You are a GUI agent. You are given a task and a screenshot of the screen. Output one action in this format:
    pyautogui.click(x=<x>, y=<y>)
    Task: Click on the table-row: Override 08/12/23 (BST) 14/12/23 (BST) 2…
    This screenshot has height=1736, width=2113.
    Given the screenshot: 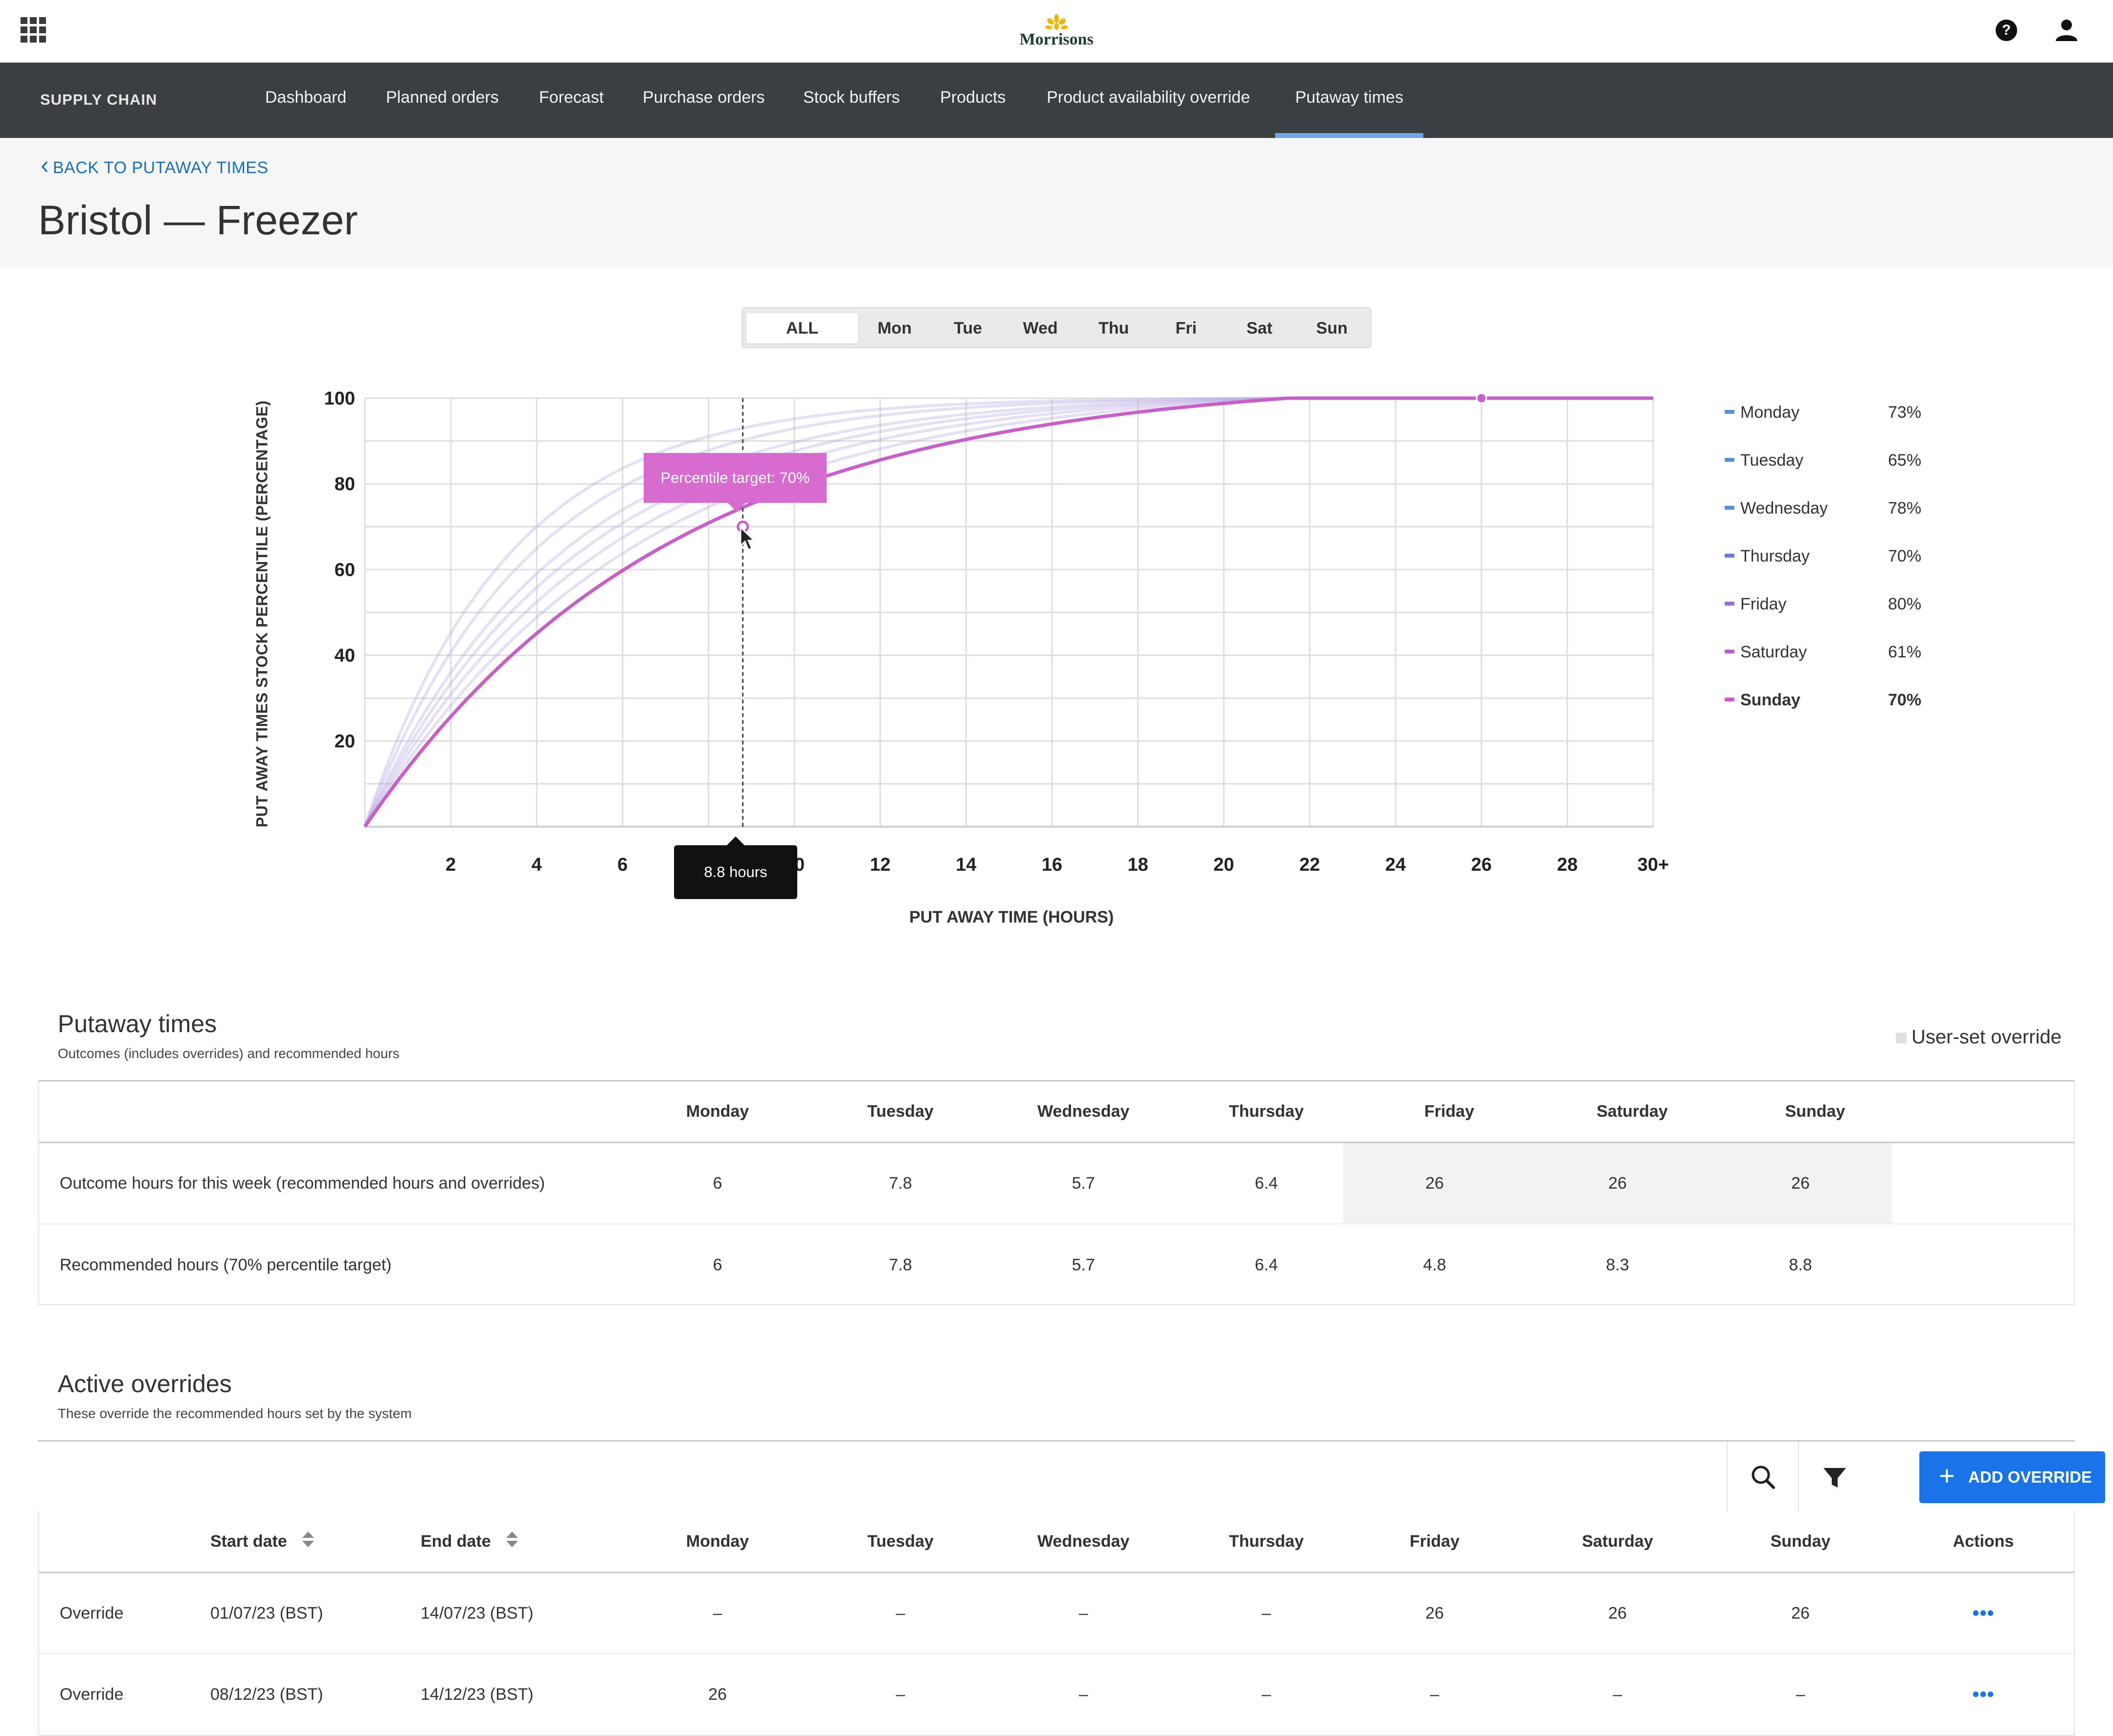 What is the action you would take?
    pyautogui.click(x=1056, y=1695)
    